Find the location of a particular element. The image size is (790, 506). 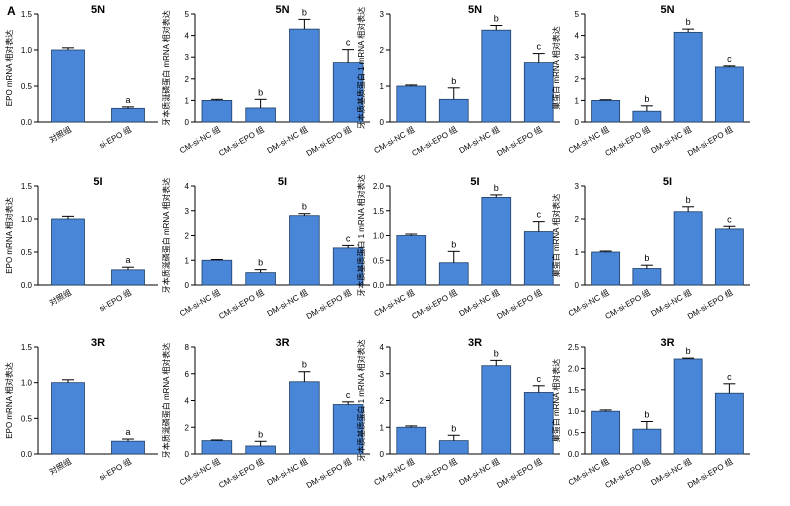

y-tick-label: 5 is located at coordinates (187, 14).